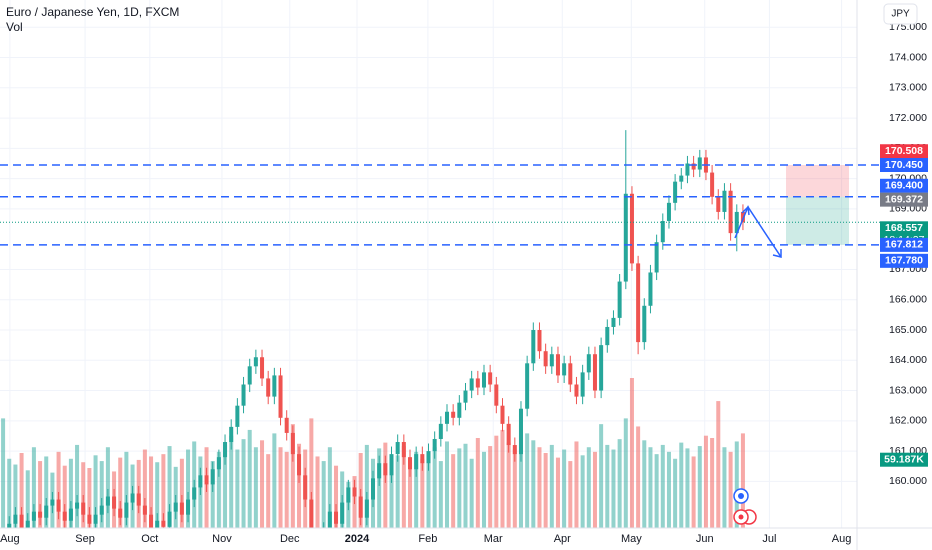  Describe the element at coordinates (745, 210) in the screenshot. I see `arrow-head` at that location.